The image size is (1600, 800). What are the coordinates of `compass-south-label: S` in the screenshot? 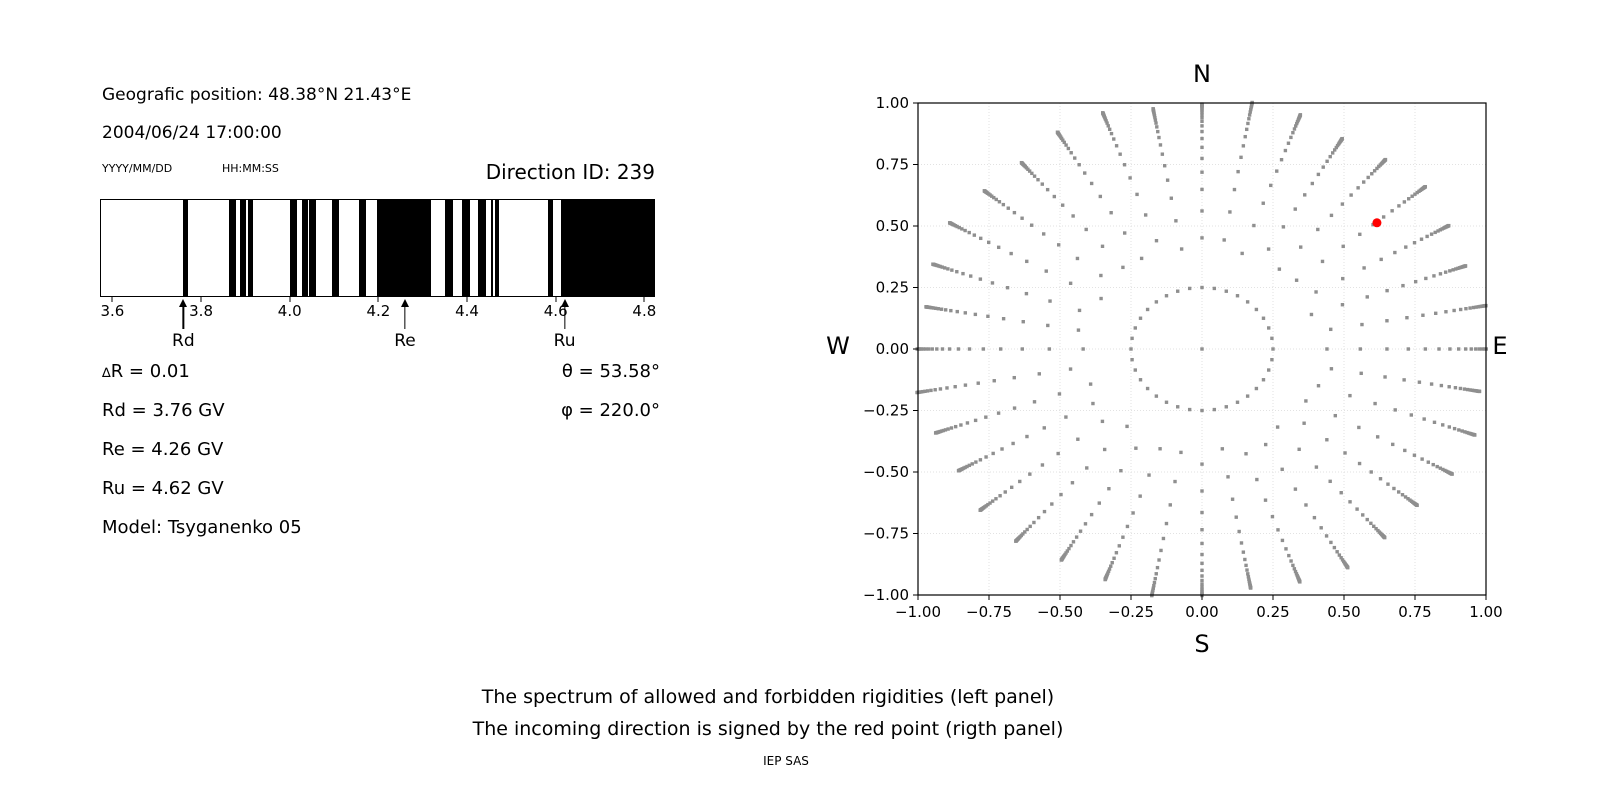 It's located at (1202, 644).